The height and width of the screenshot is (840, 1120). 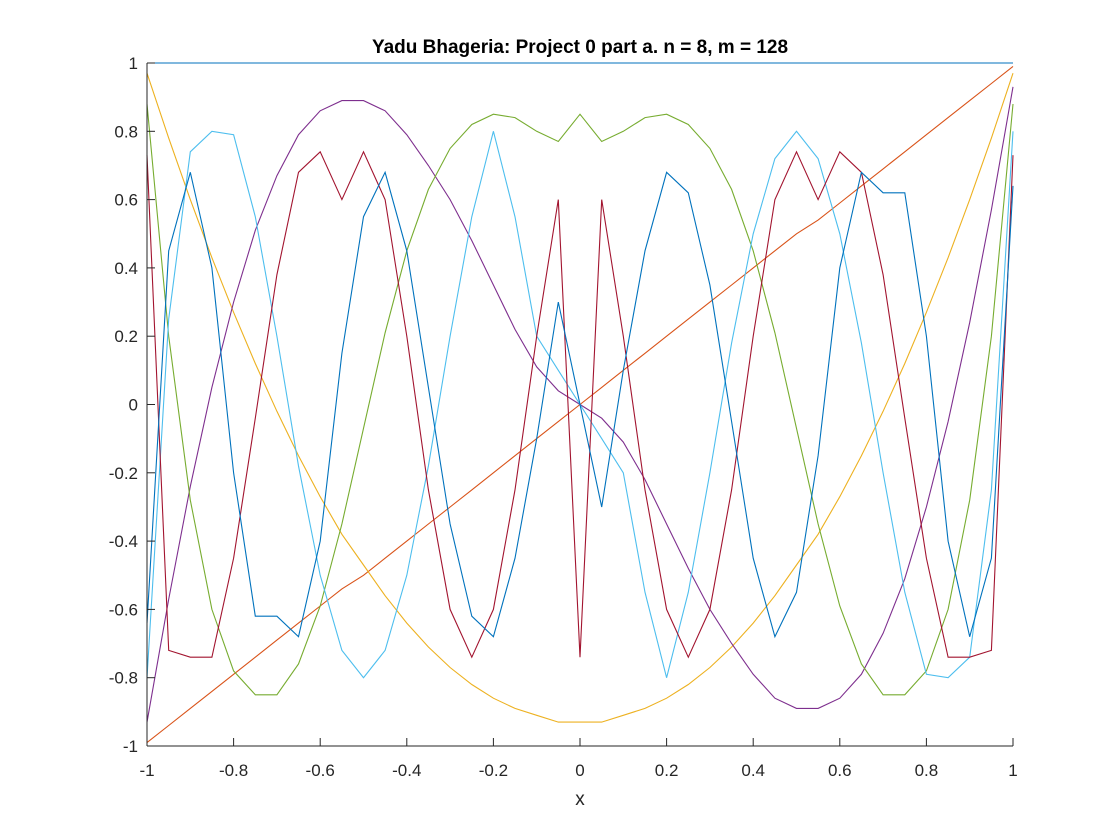 I want to click on y-tick-label: 0.2, so click(x=126, y=336).